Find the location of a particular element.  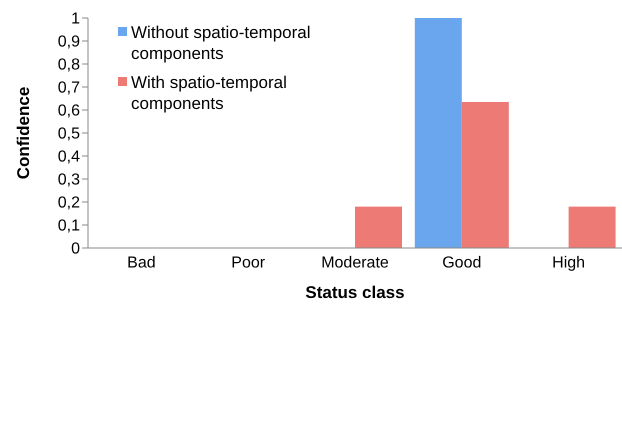

y-tick-label: 0,3 is located at coordinates (69, 180).